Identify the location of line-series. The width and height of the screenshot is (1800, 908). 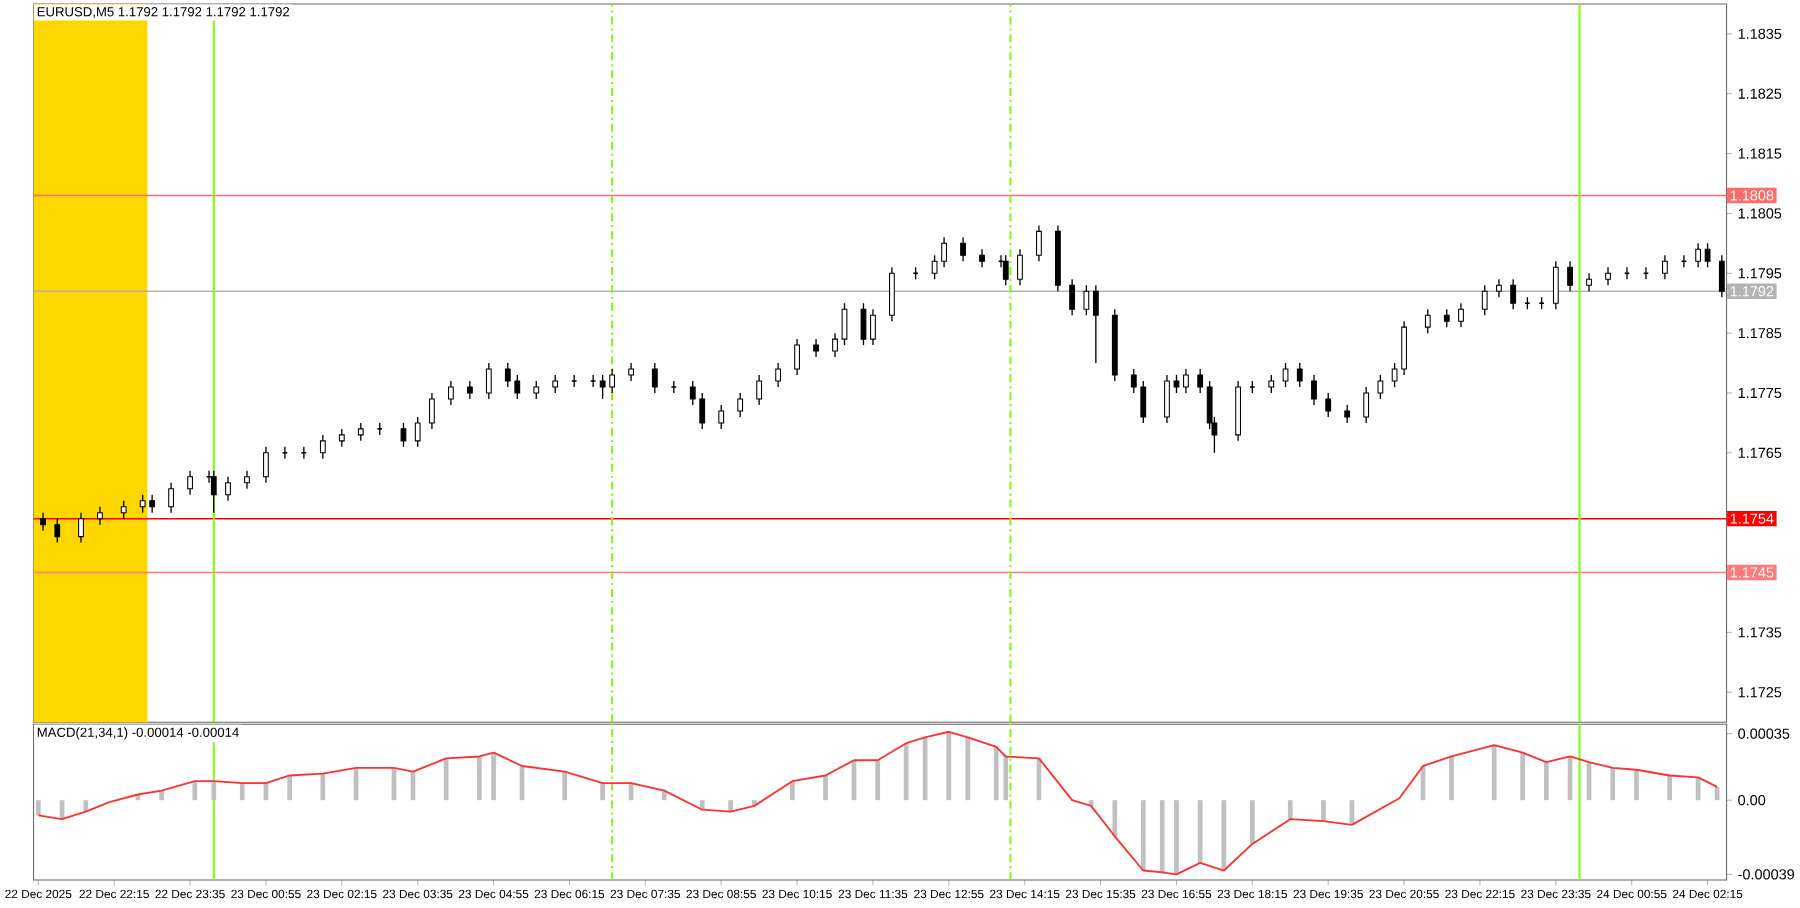
(877, 803).